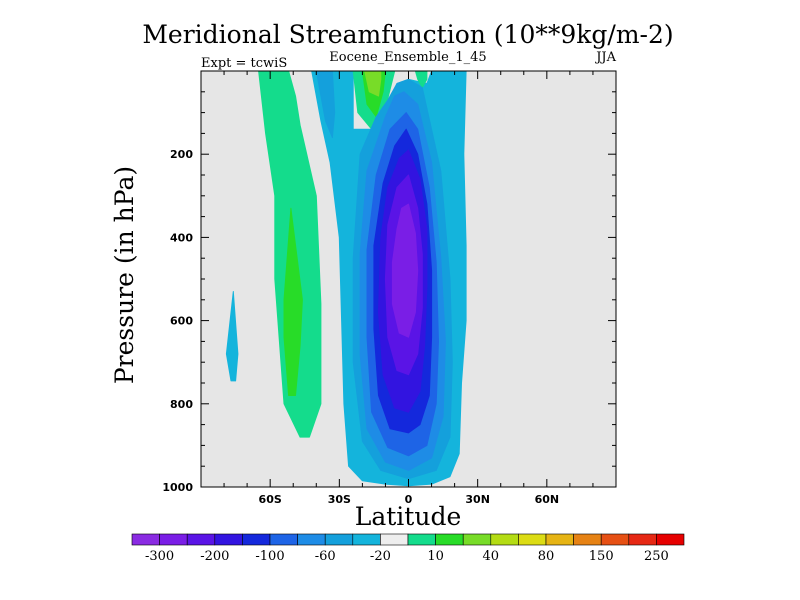 This screenshot has width=800, height=600. Describe the element at coordinates (407, 34) in the screenshot. I see `chart-title: Meridional Streamfunction (10**9kg/m-2)` at that location.